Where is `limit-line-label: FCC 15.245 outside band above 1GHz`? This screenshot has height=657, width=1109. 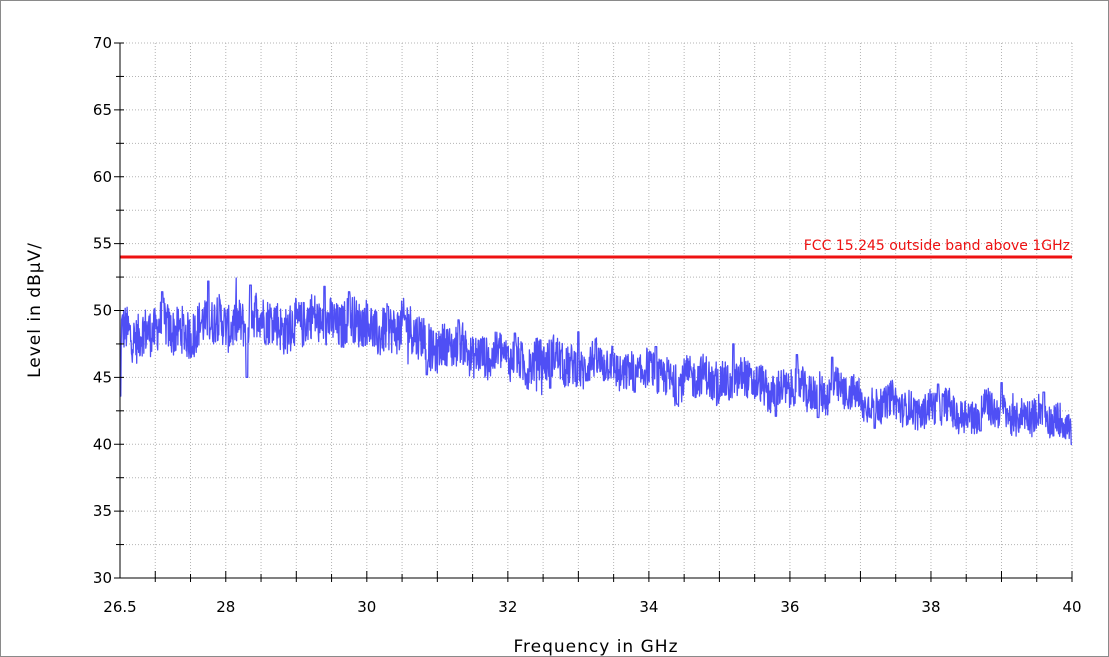 limit-line-label: FCC 15.245 outside band above 1GHz is located at coordinates (937, 246).